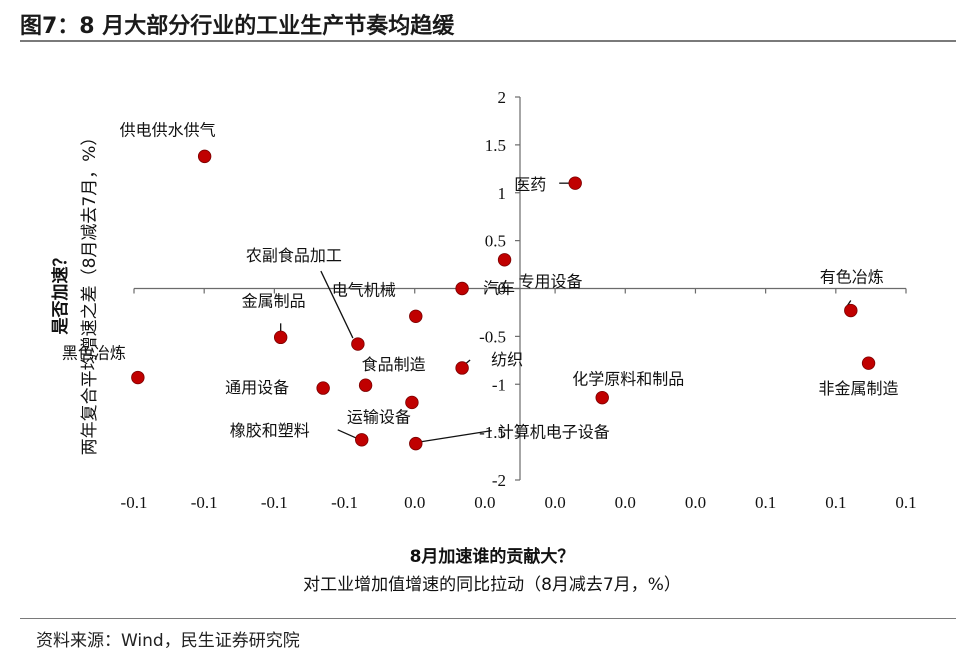 This screenshot has height=668, width=974. I want to click on y-tick-label: -1, so click(499, 384).